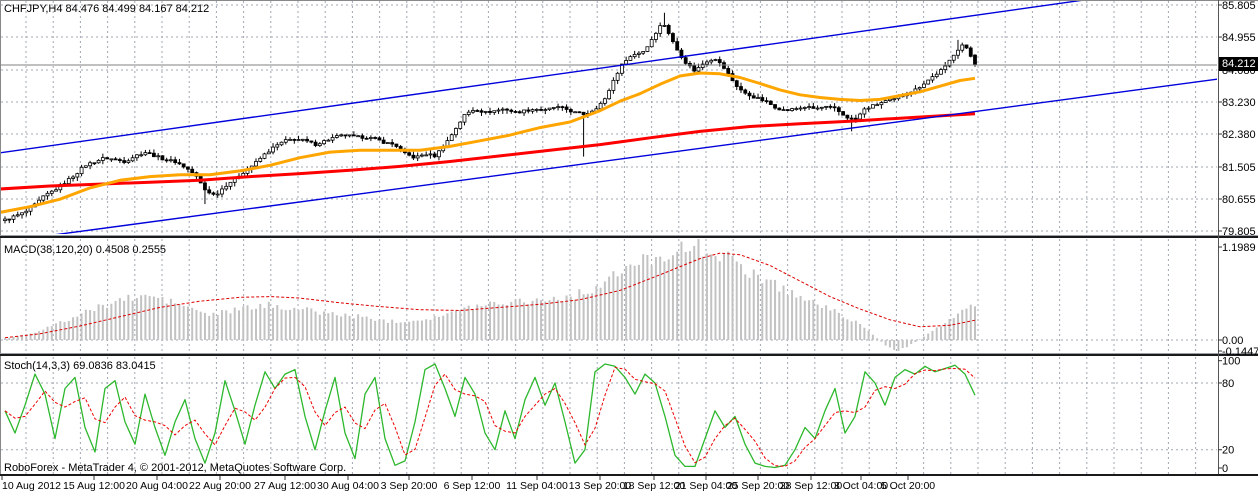  Describe the element at coordinates (629, 355) in the screenshot. I see `panel-divider` at that location.